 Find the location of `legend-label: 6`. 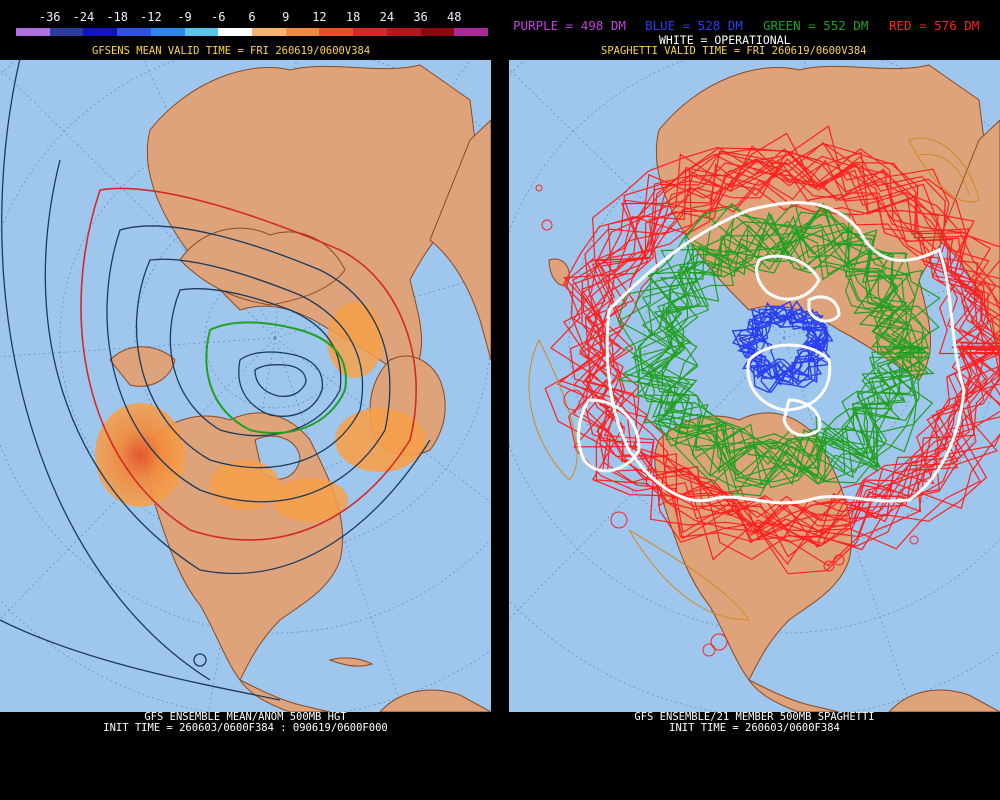

legend-label: 6 is located at coordinates (252, 17).